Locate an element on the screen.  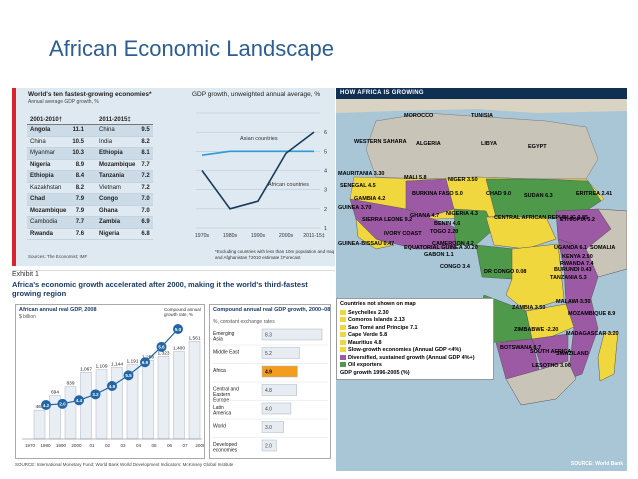
x-tick-label: 2008 is located at coordinates (199, 445).